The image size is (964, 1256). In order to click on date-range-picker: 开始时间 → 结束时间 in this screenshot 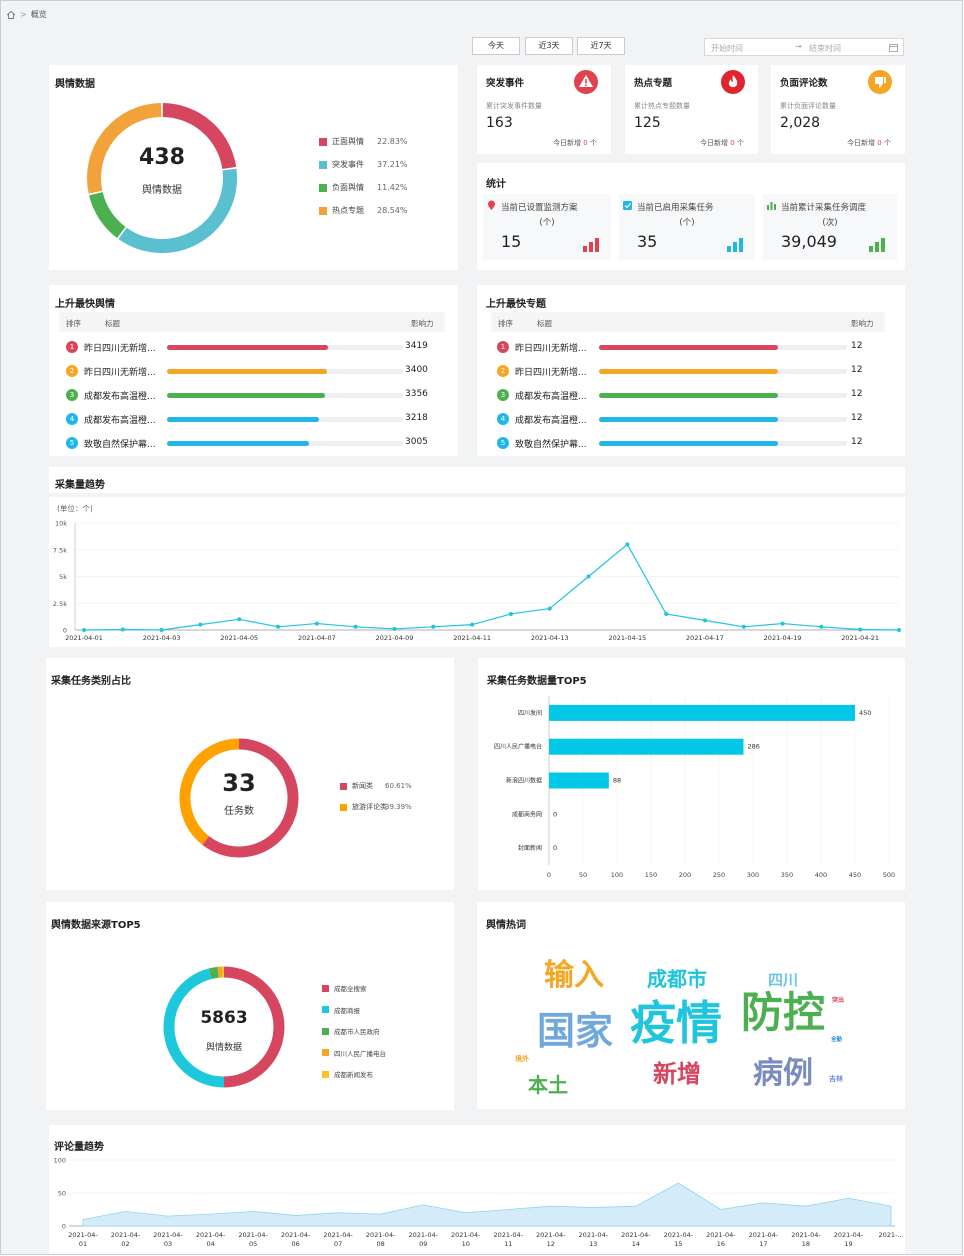, I will do `click(804, 47)`.